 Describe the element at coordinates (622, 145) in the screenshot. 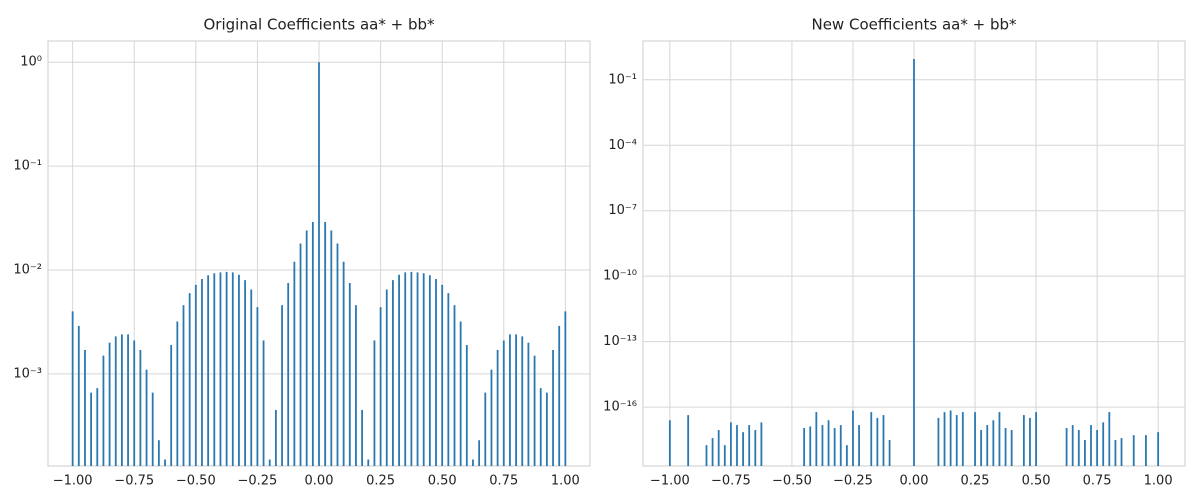

I see `y-tick-label: 10⁻⁴` at that location.